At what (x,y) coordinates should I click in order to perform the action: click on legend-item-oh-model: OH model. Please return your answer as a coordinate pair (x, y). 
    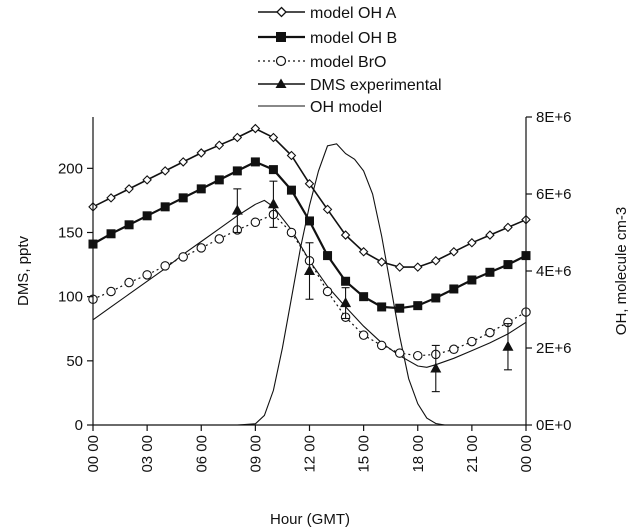
    Looking at the image, I should click on (320, 107).